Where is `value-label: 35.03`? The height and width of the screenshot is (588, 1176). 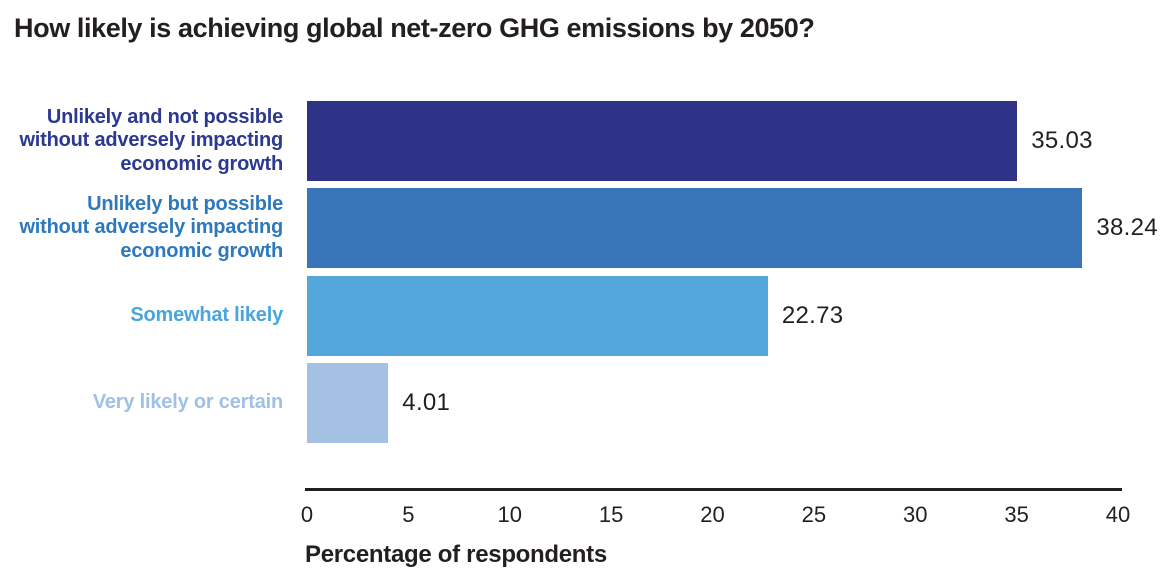 value-label: 35.03 is located at coordinates (1062, 140).